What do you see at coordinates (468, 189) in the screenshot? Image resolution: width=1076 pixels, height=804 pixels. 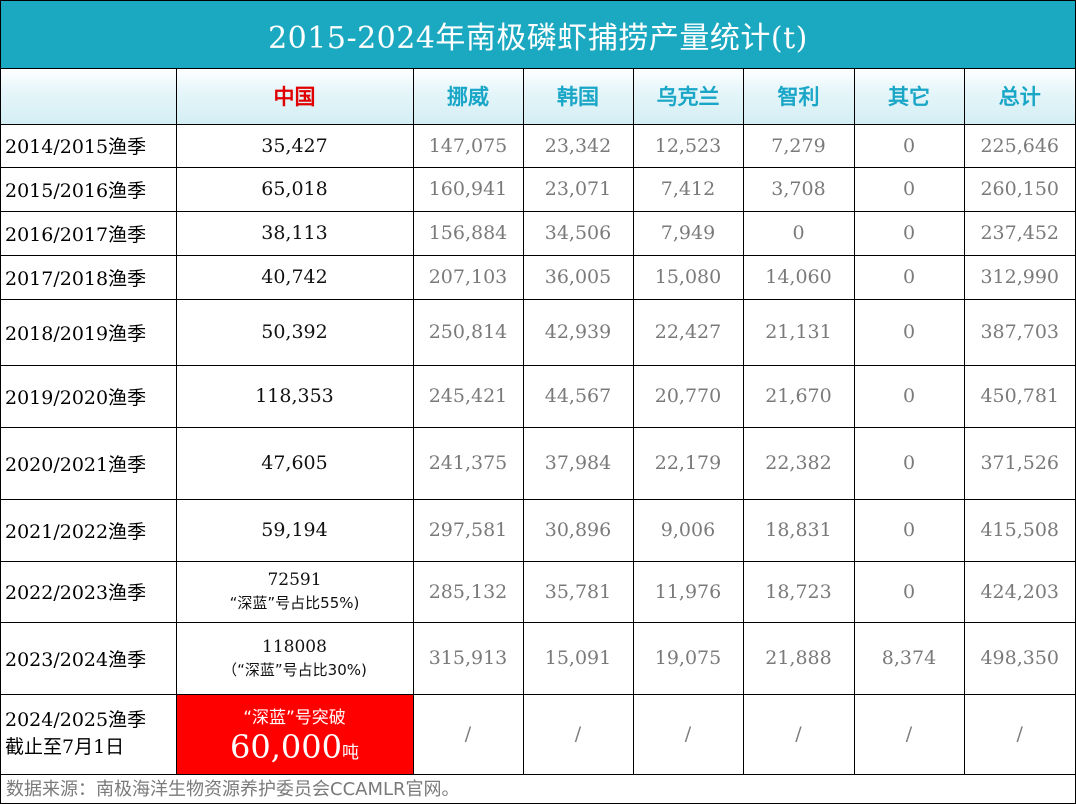 I see `norway-cell: 160,941` at bounding box center [468, 189].